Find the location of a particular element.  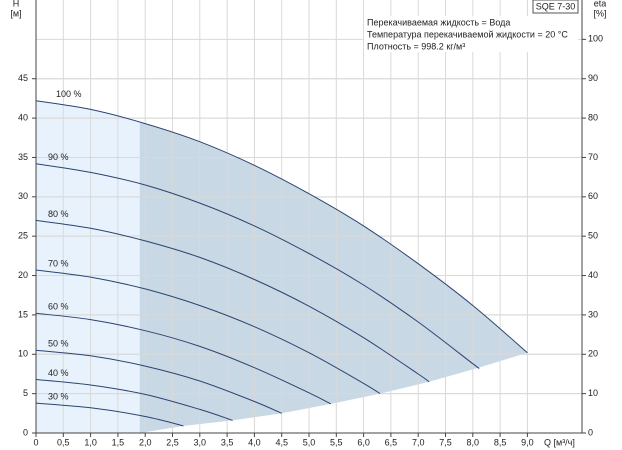

x-tick-label: 7,0 is located at coordinates (418, 442).